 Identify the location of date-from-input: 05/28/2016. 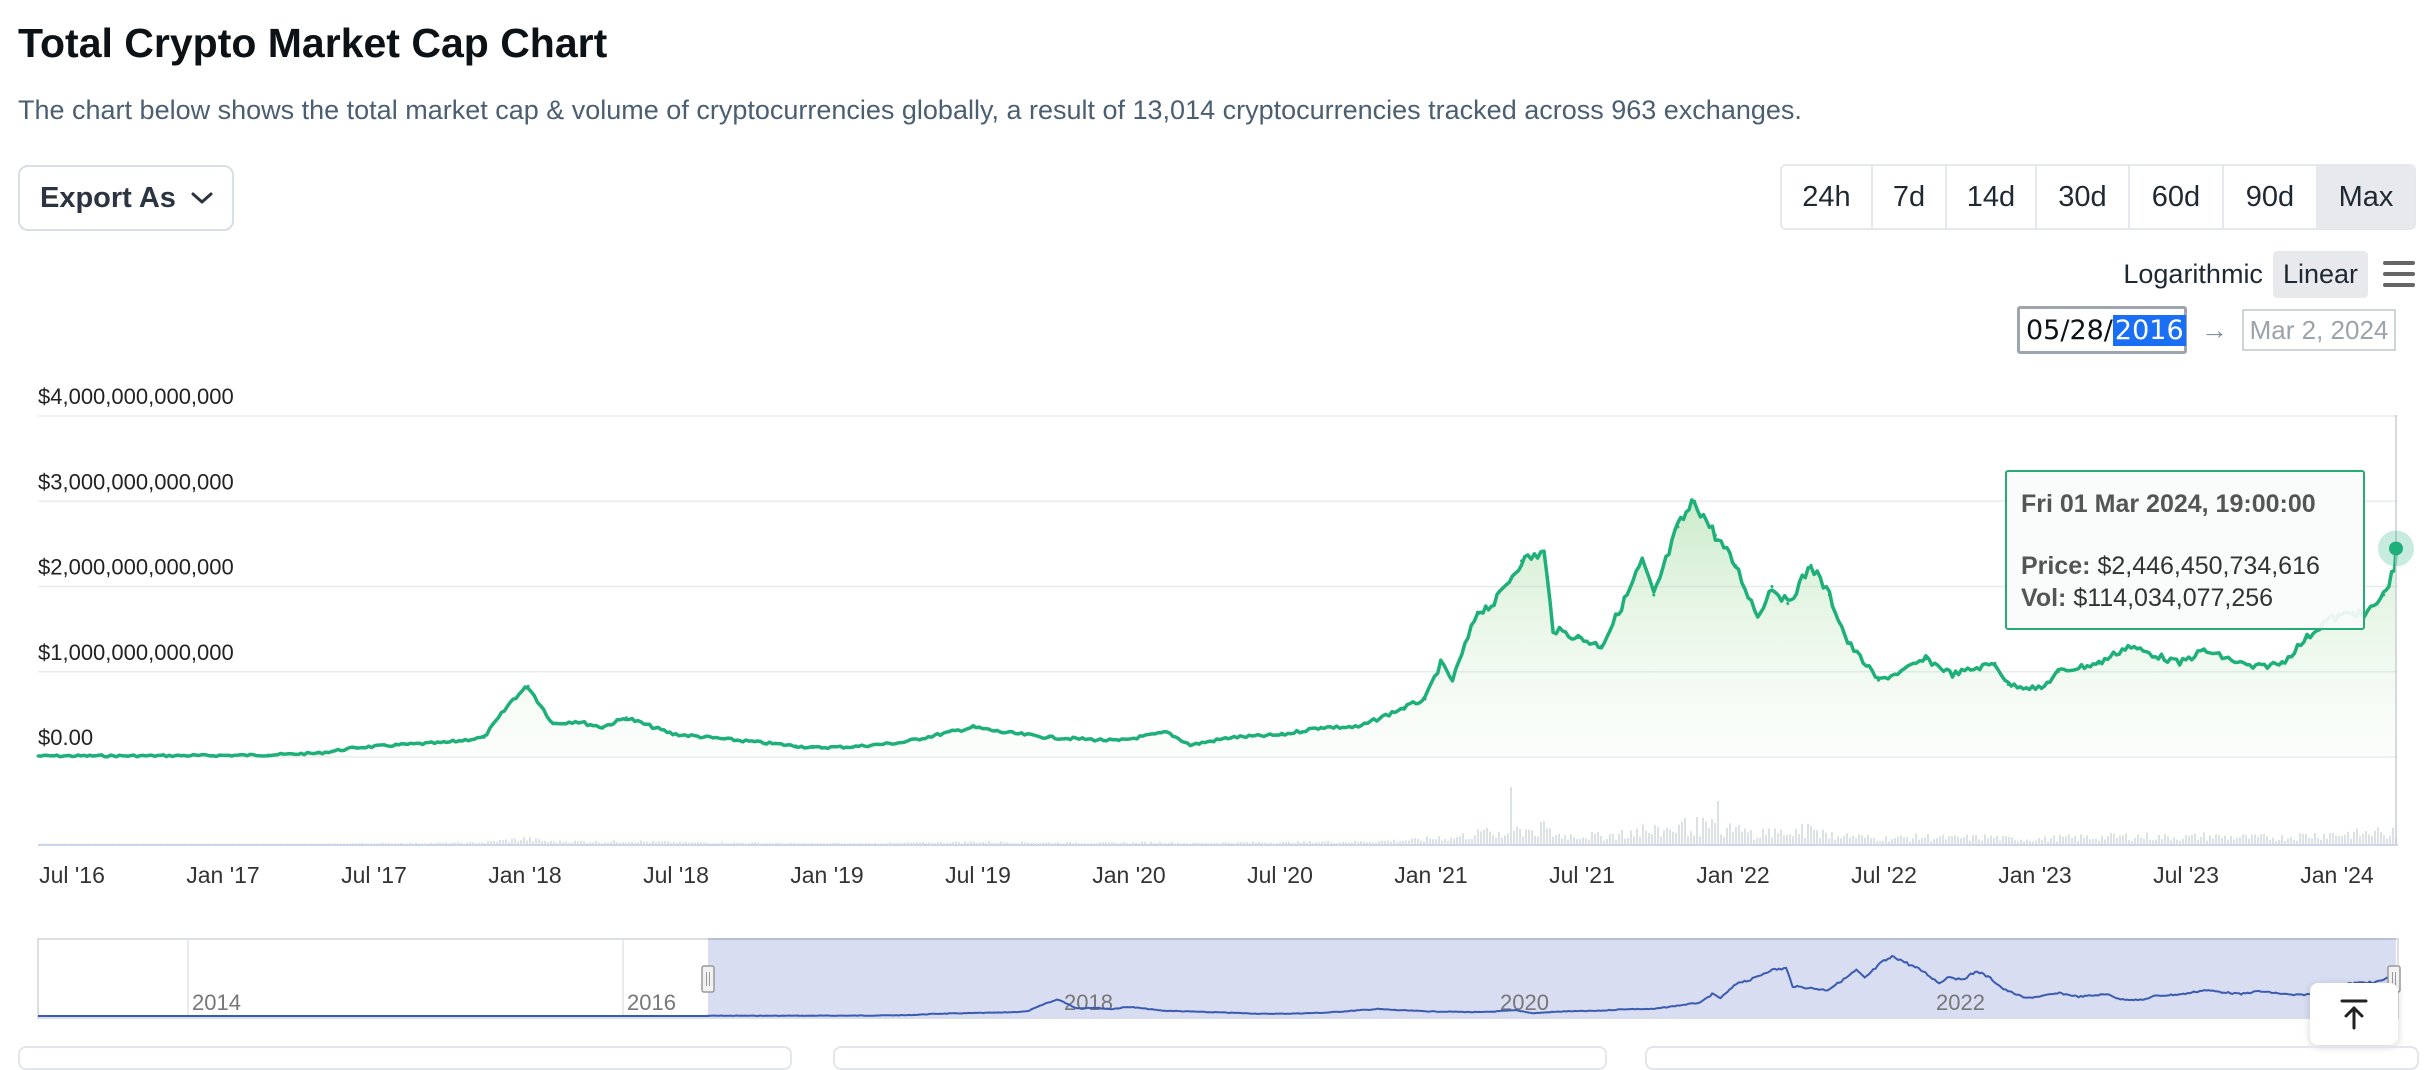
(2102, 330).